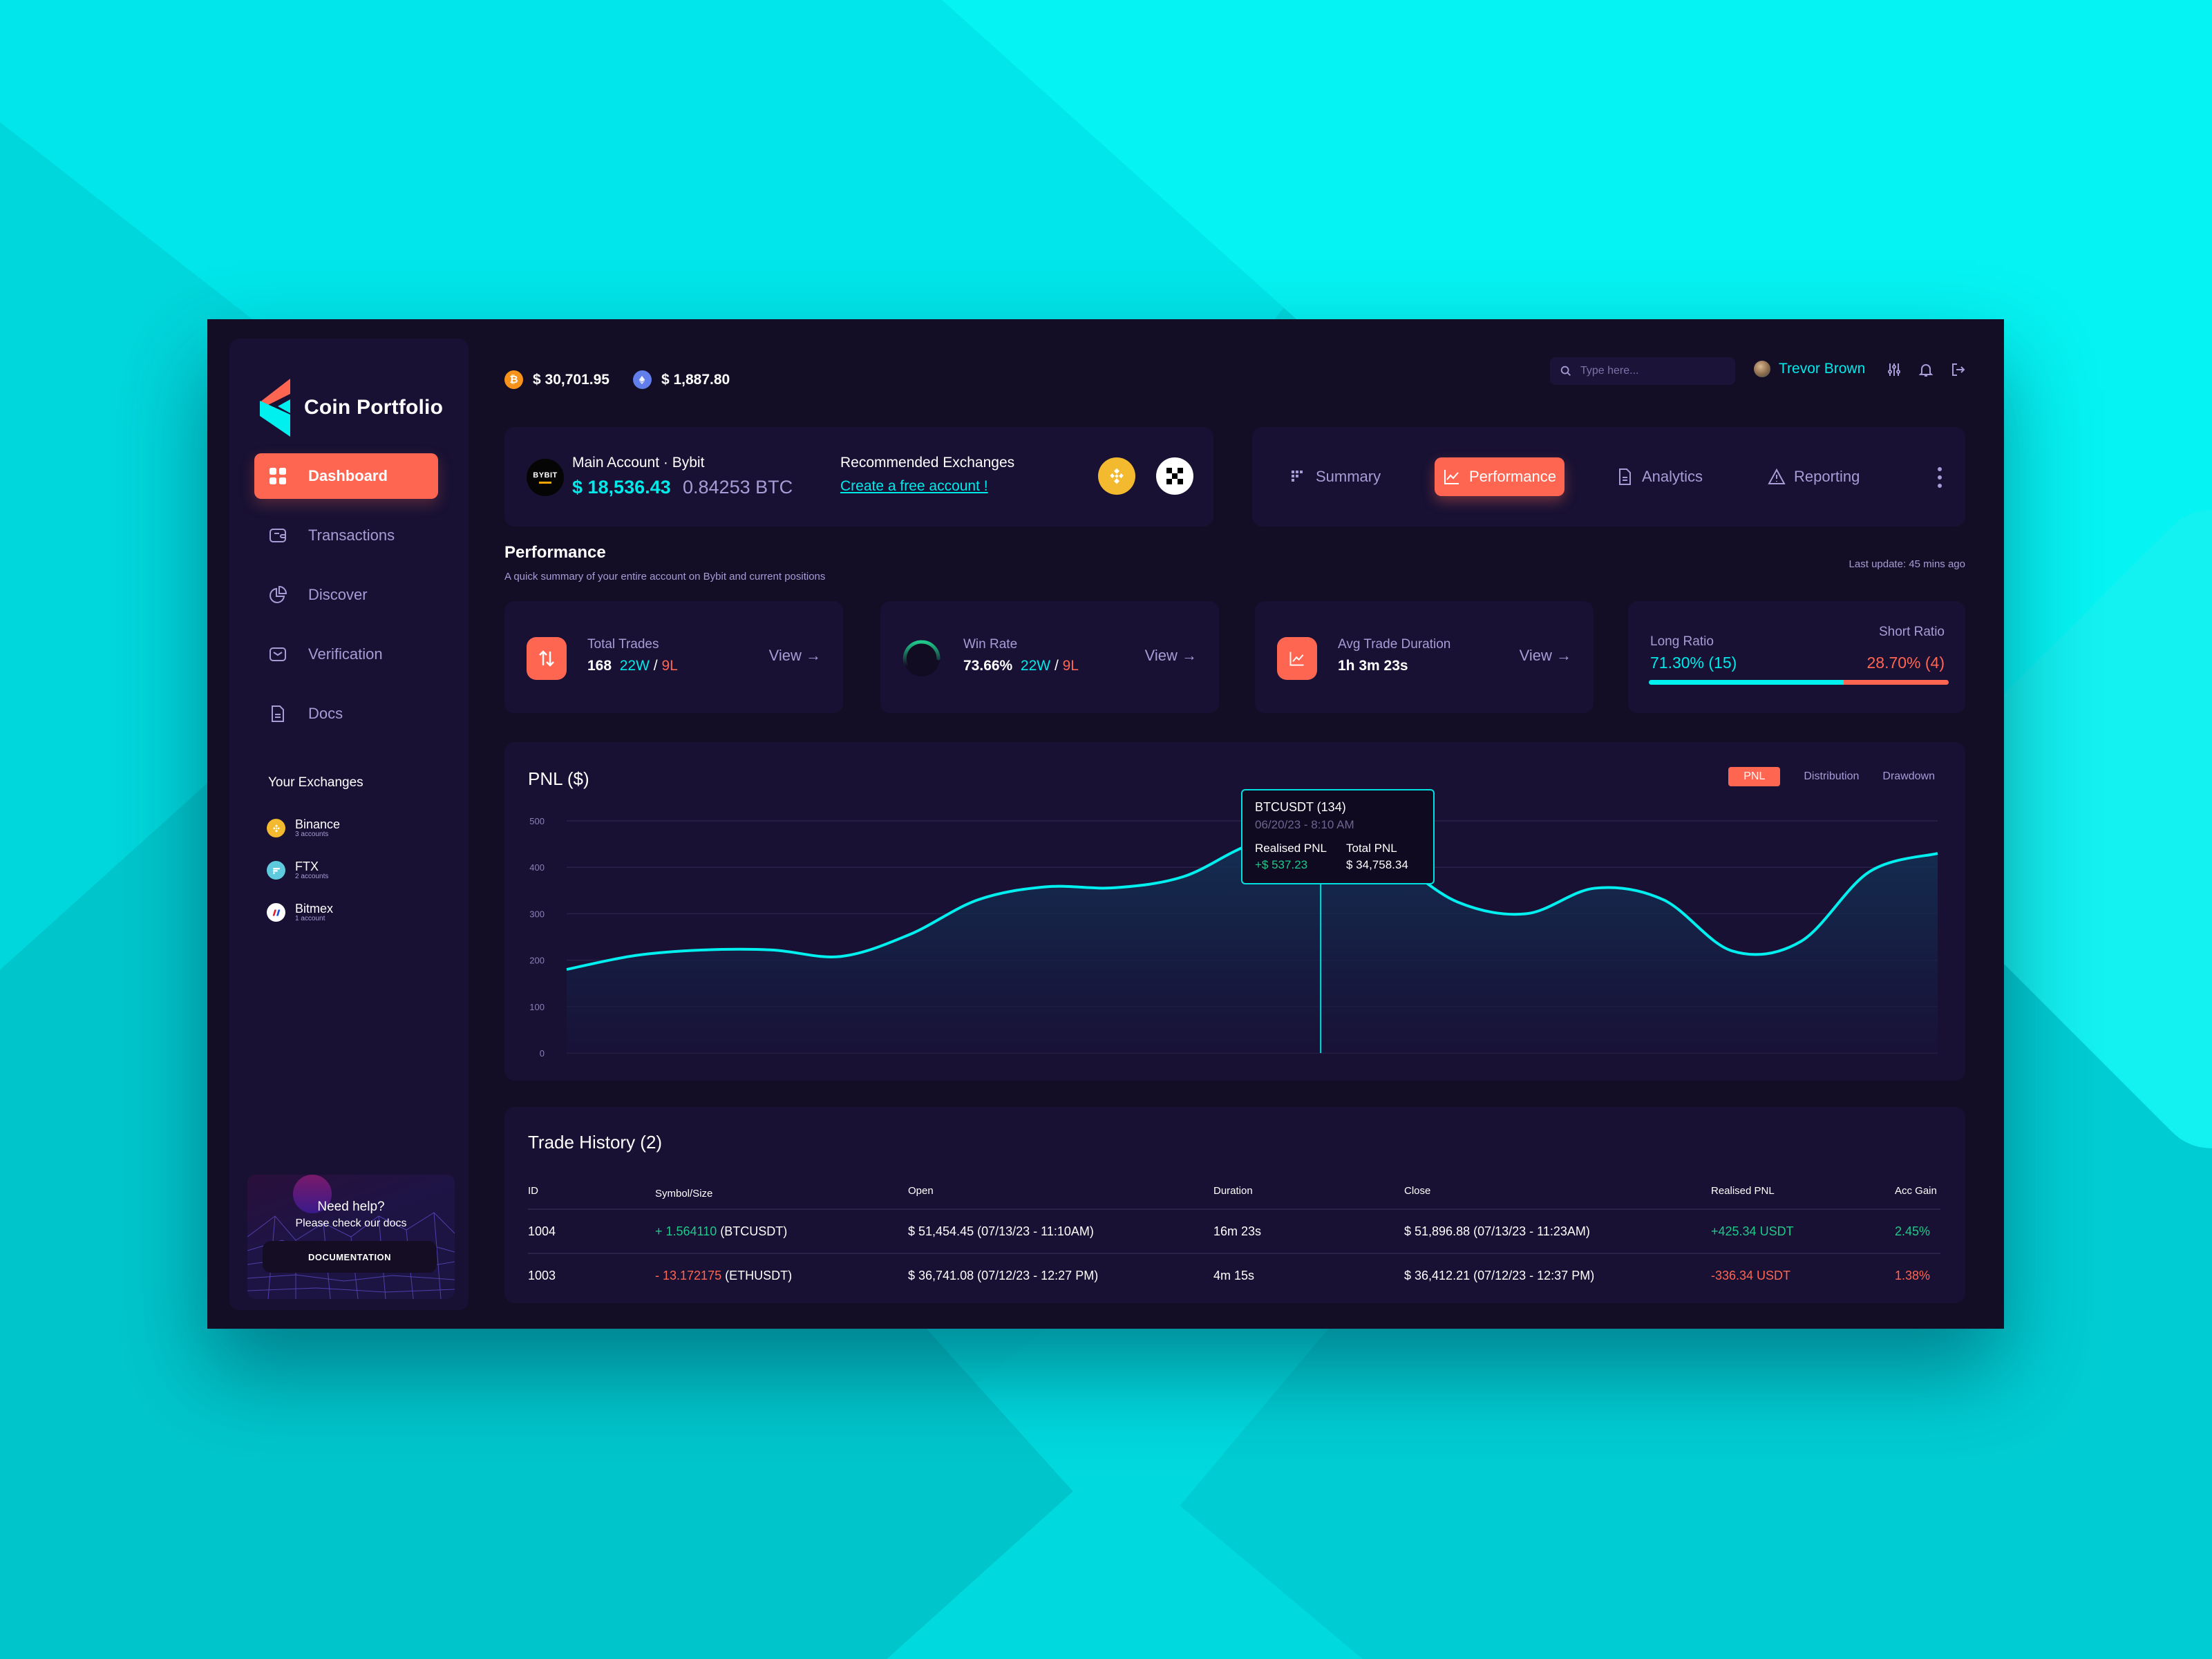 Image resolution: width=2212 pixels, height=1659 pixels. I want to click on tab-label: Summary, so click(1348, 477).